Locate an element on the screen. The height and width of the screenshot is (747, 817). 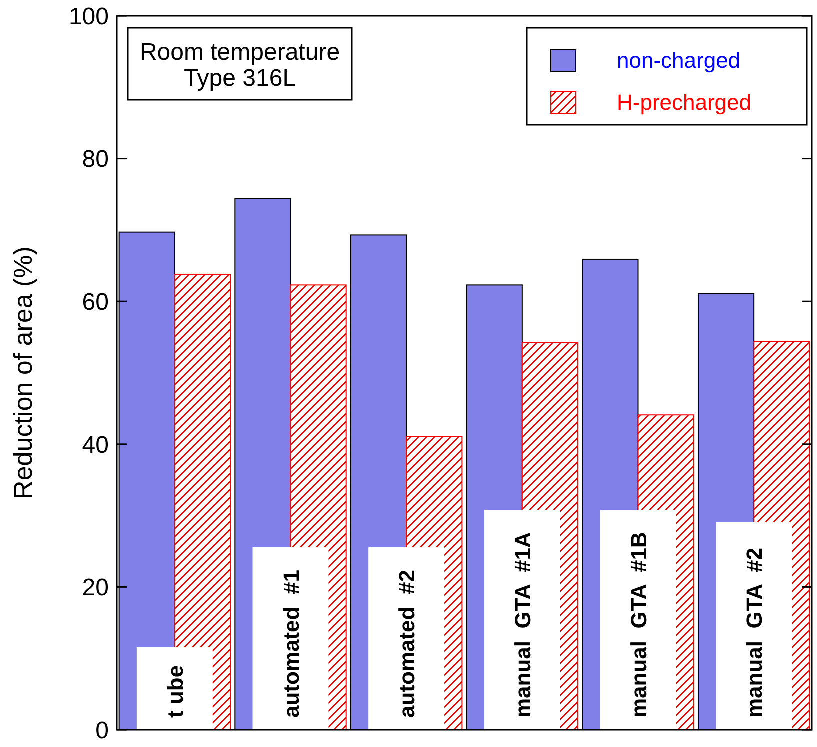
y-tick-label: 20 is located at coordinates (95, 588).